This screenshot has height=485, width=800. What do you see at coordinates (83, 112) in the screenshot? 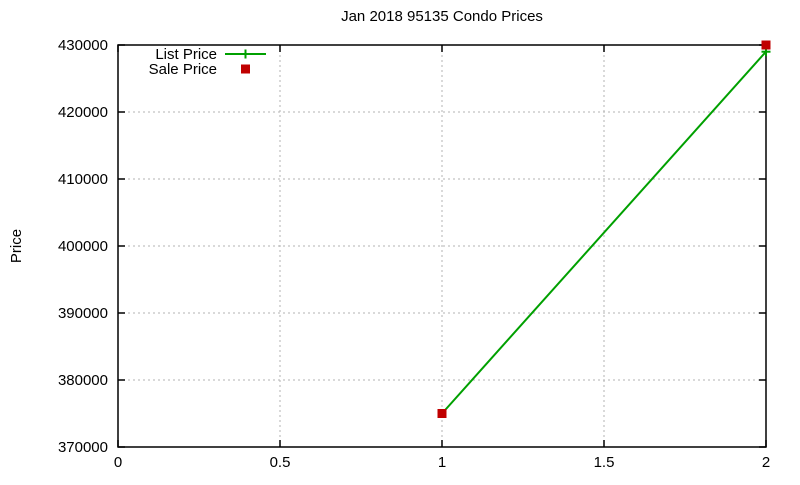
I see `y-tick-label: 420000` at bounding box center [83, 112].